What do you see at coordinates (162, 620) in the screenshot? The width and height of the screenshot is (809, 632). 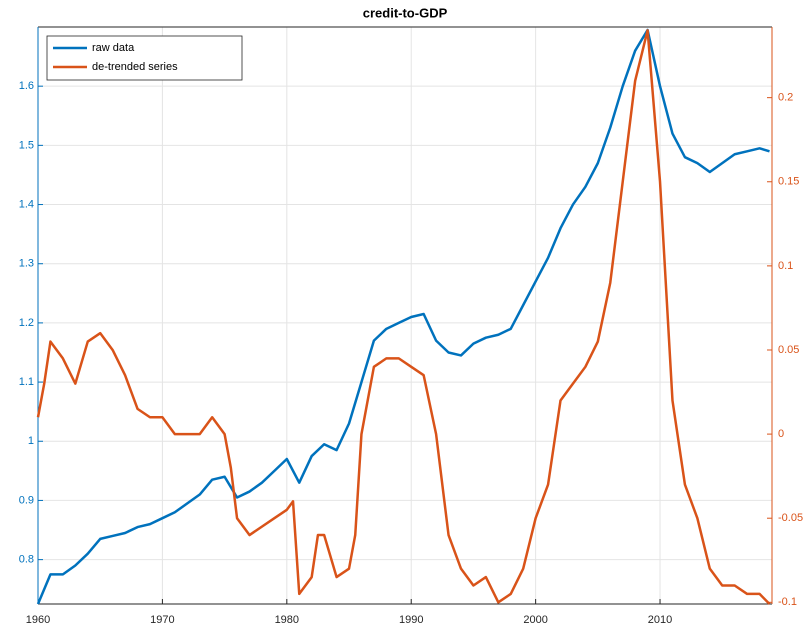 I see `x-tick-label: 1970` at bounding box center [162, 620].